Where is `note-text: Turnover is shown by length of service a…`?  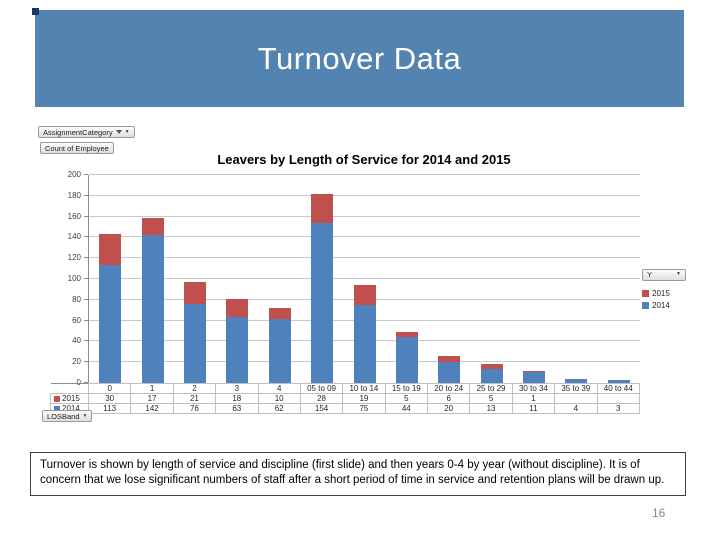 note-text: Turnover is shown by length of service a… is located at coordinates (352, 473).